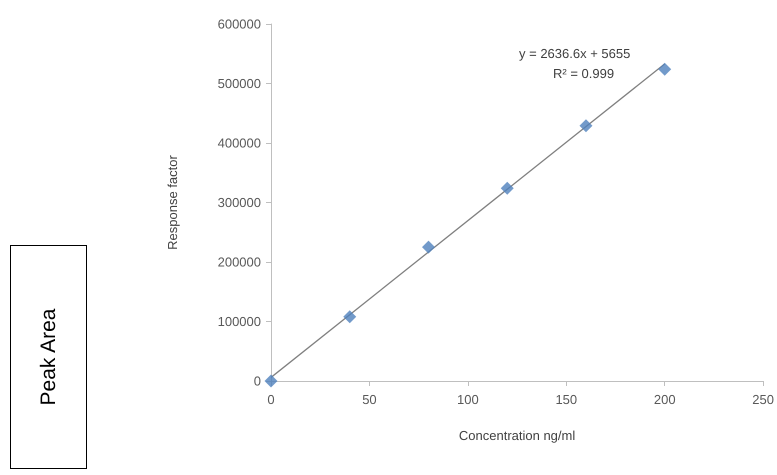  Describe the element at coordinates (665, 399) in the screenshot. I see `x-tick-label: 200` at that location.